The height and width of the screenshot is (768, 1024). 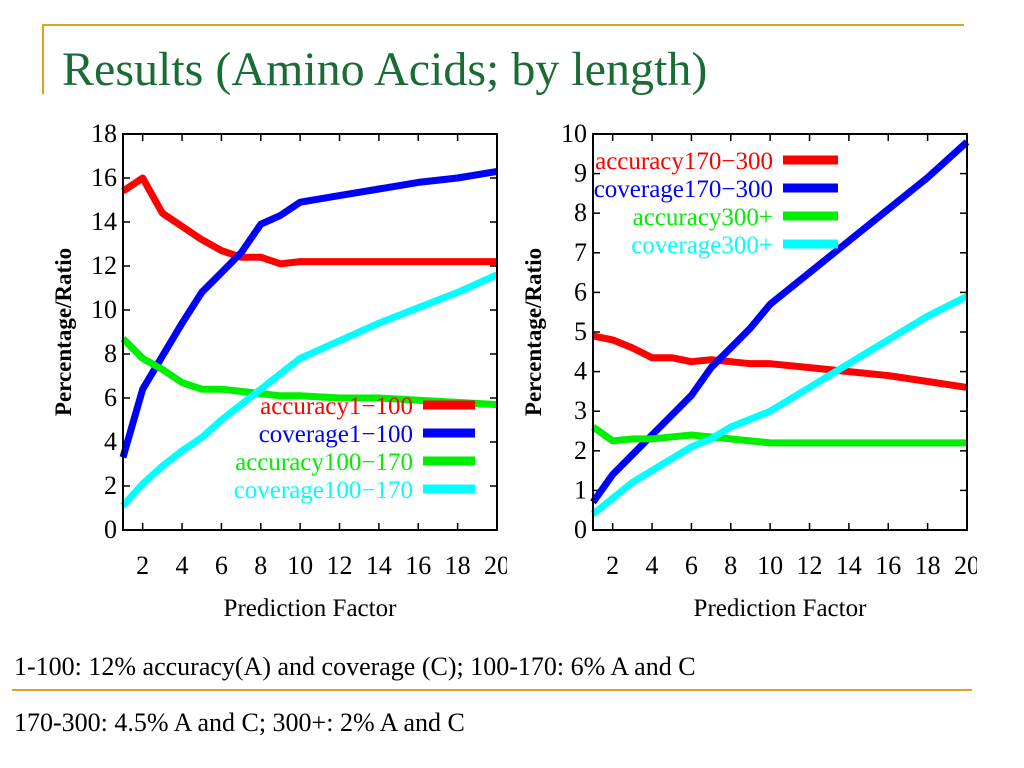 I want to click on y-tick-label: 7, so click(x=580, y=252).